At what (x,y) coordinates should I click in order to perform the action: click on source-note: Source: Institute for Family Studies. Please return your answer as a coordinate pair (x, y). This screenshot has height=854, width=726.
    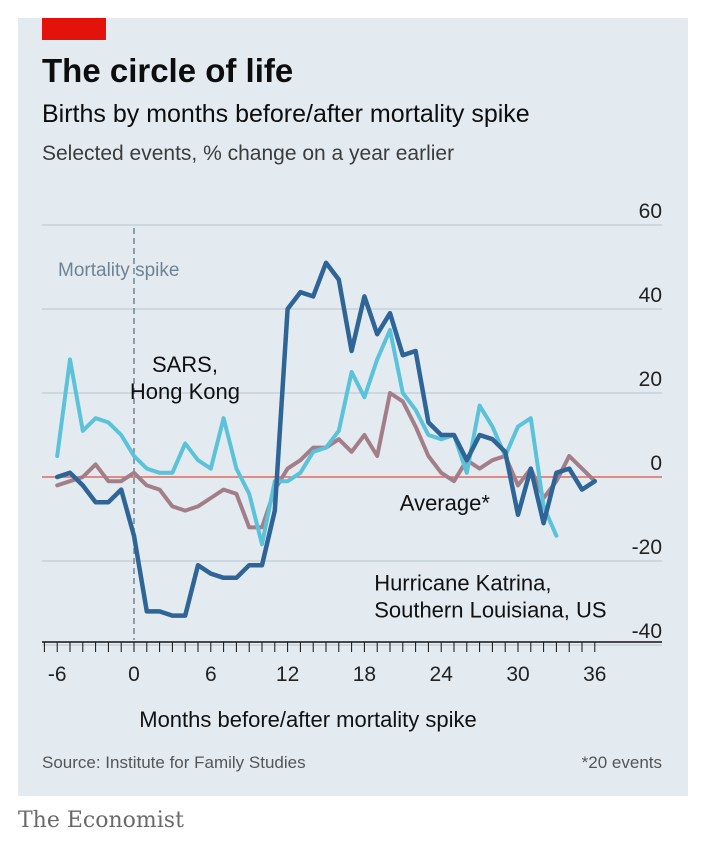
    Looking at the image, I should click on (174, 762).